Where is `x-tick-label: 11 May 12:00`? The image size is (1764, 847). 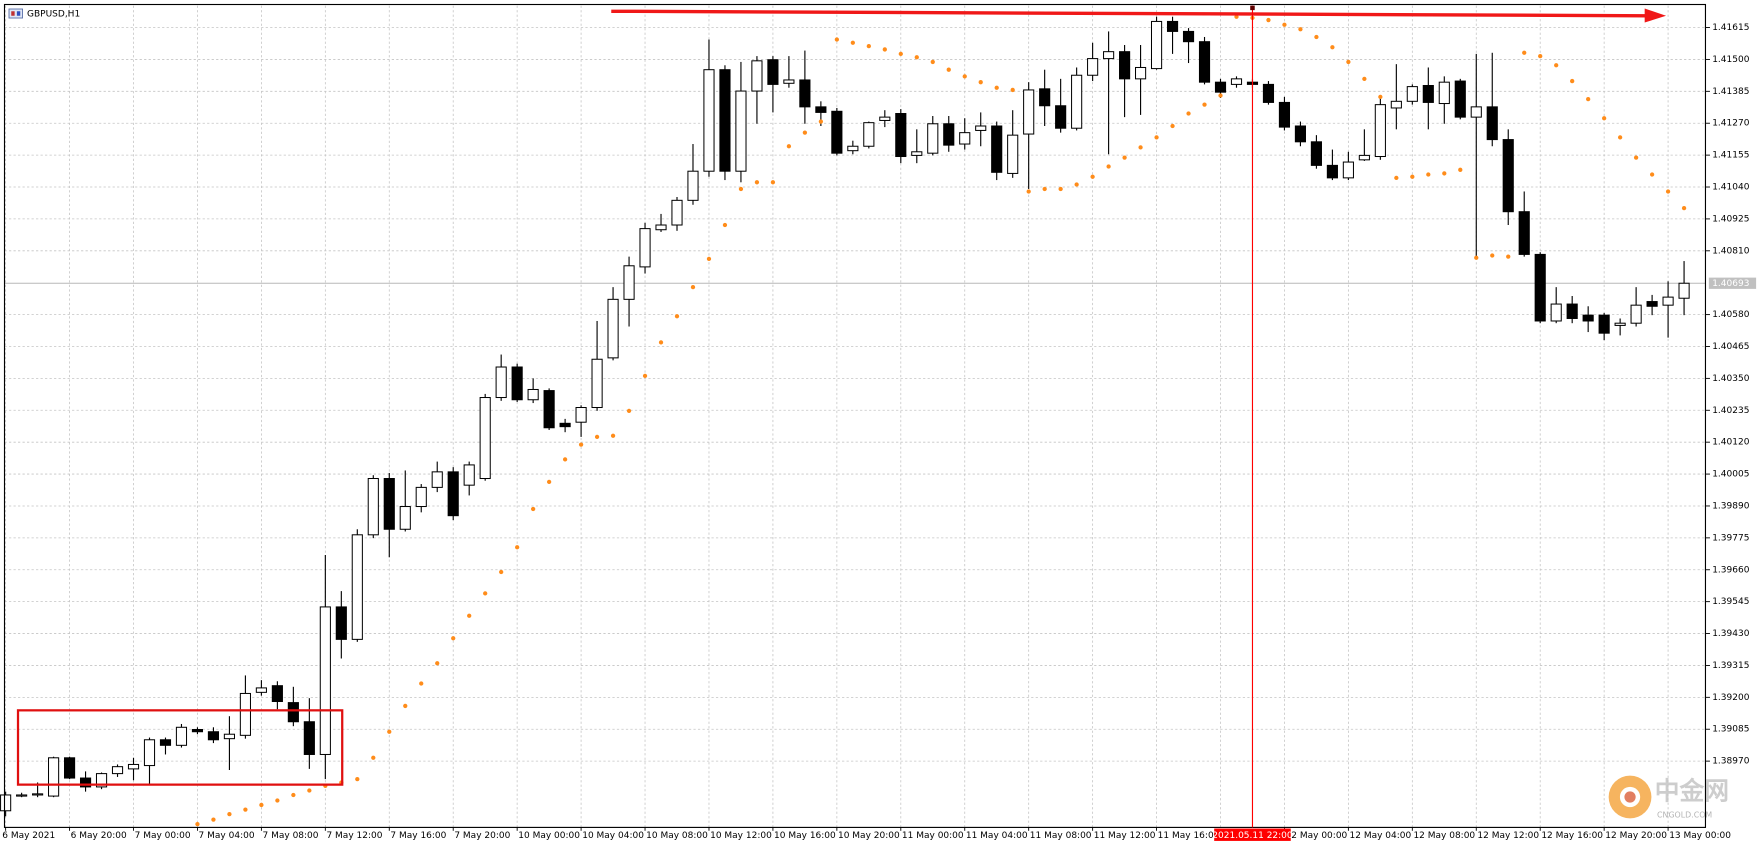 x-tick-label: 11 May 12:00 is located at coordinates (1125, 836).